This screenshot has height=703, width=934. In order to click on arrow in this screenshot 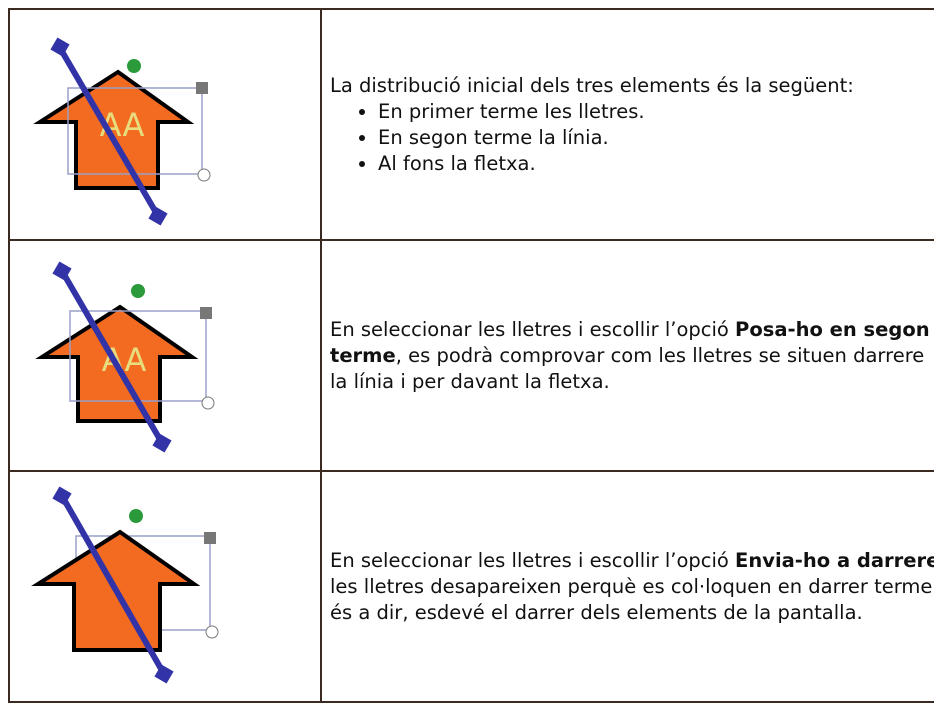, I will do `click(114, 129)`.